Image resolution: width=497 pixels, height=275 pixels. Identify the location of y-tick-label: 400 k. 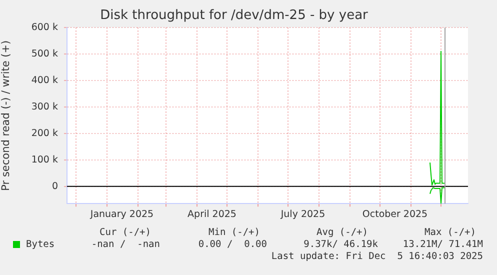
(44, 80).